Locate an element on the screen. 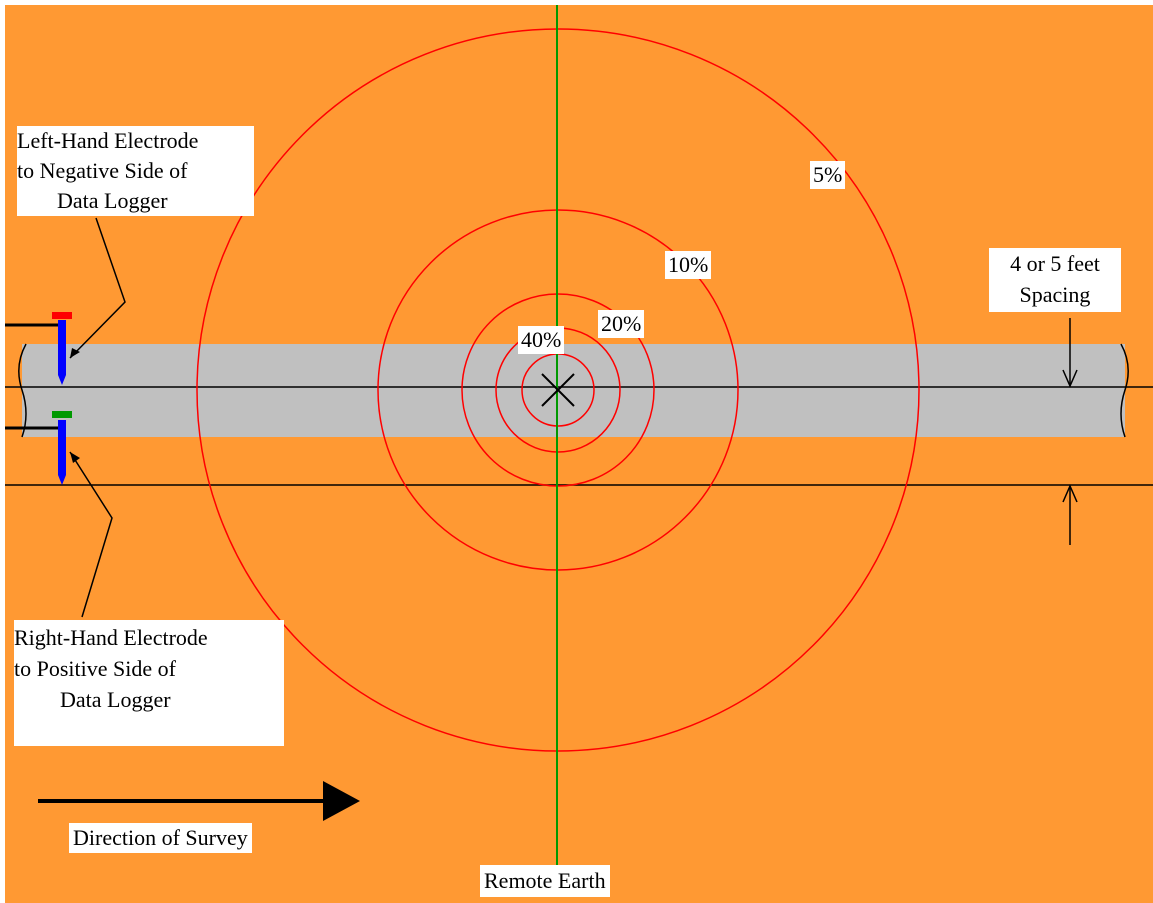  remote-earth-label: Remote Earth is located at coordinates (545, 881).